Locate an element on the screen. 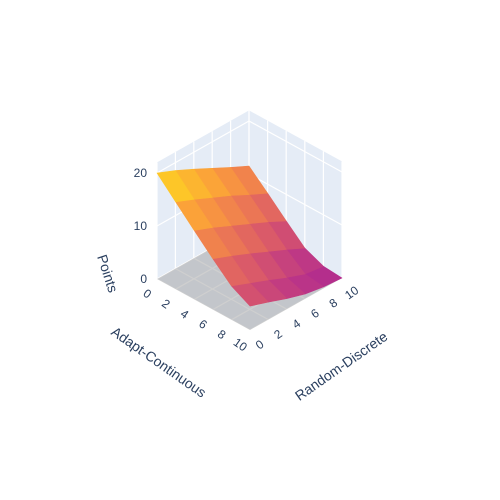 The image size is (500, 500). y-tick-label: 6 is located at coordinates (203, 324).